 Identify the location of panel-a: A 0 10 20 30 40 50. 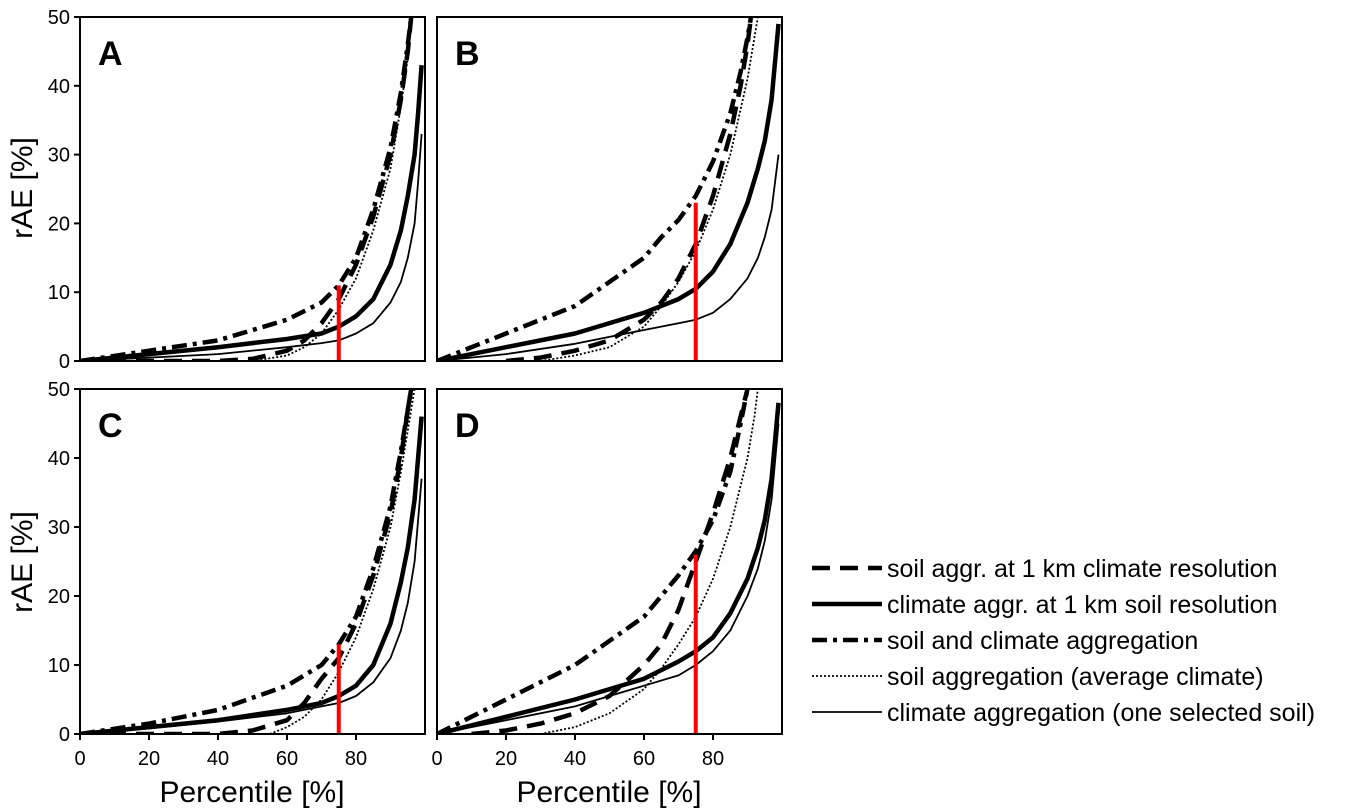
(237, 190).